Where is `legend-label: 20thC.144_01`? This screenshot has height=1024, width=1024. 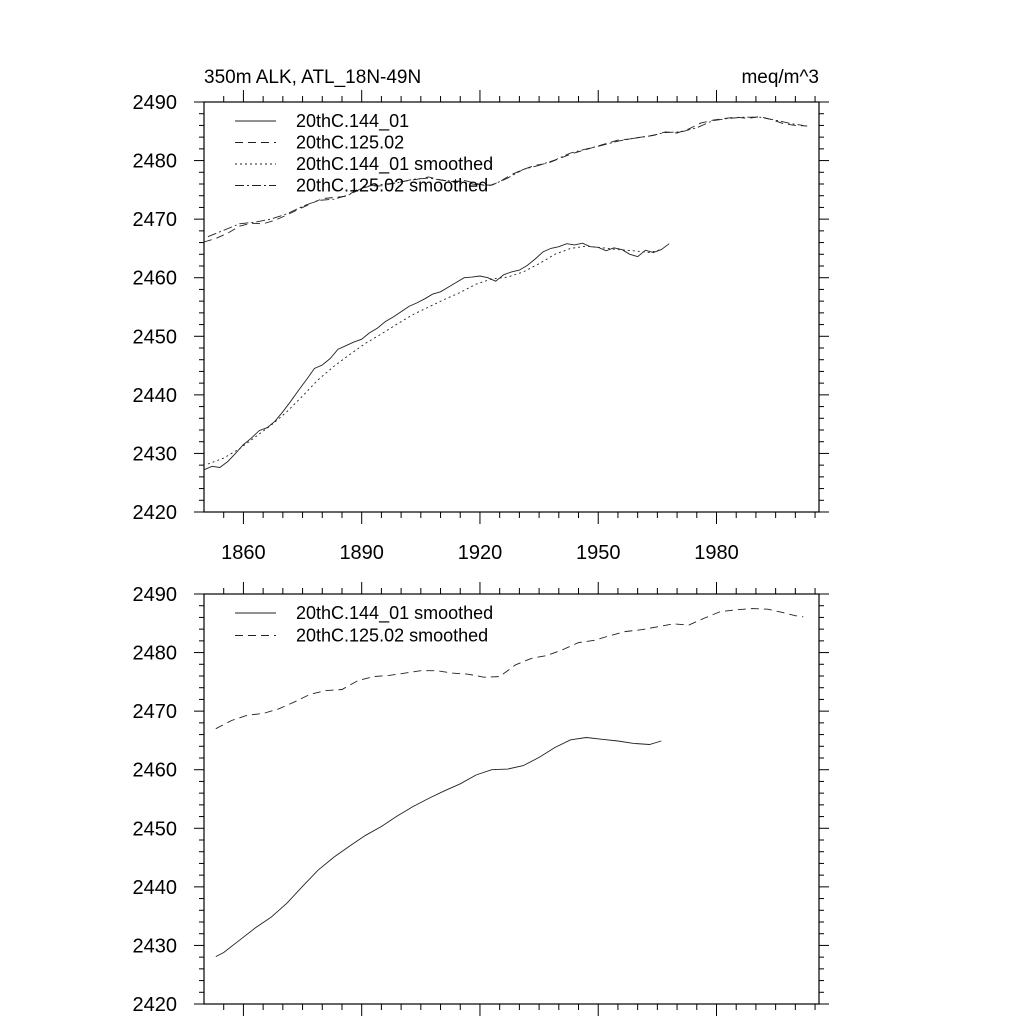
legend-label: 20thC.144_01 is located at coordinates (352, 121).